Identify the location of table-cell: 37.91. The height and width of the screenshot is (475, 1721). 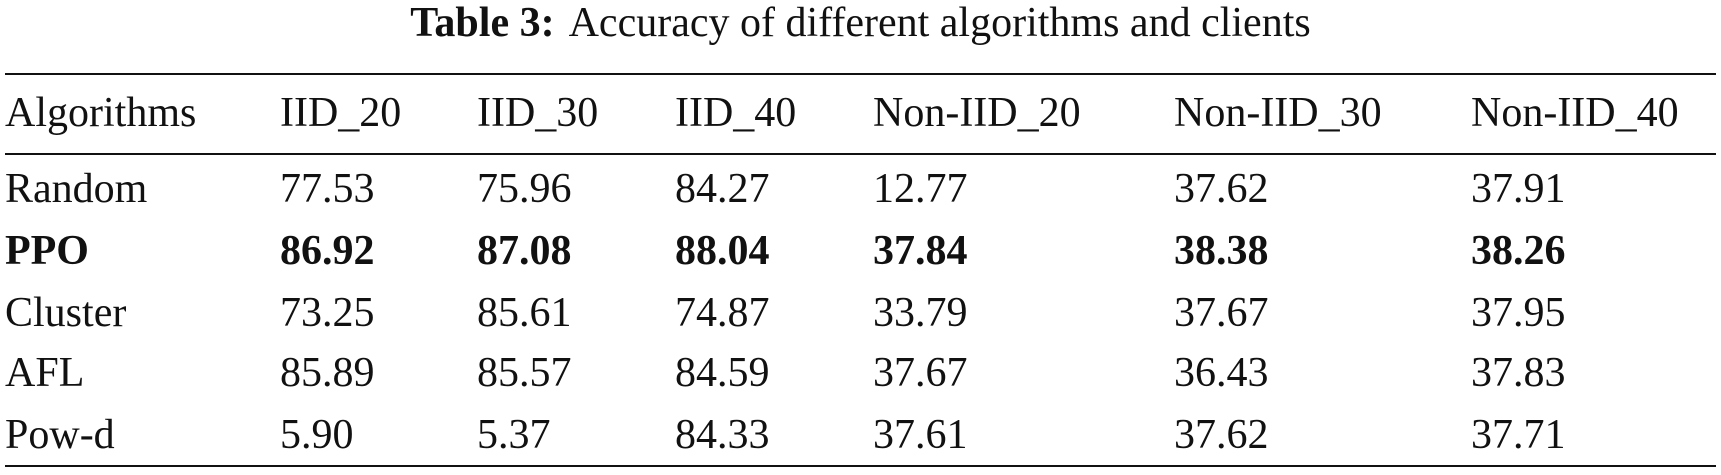
(1518, 189).